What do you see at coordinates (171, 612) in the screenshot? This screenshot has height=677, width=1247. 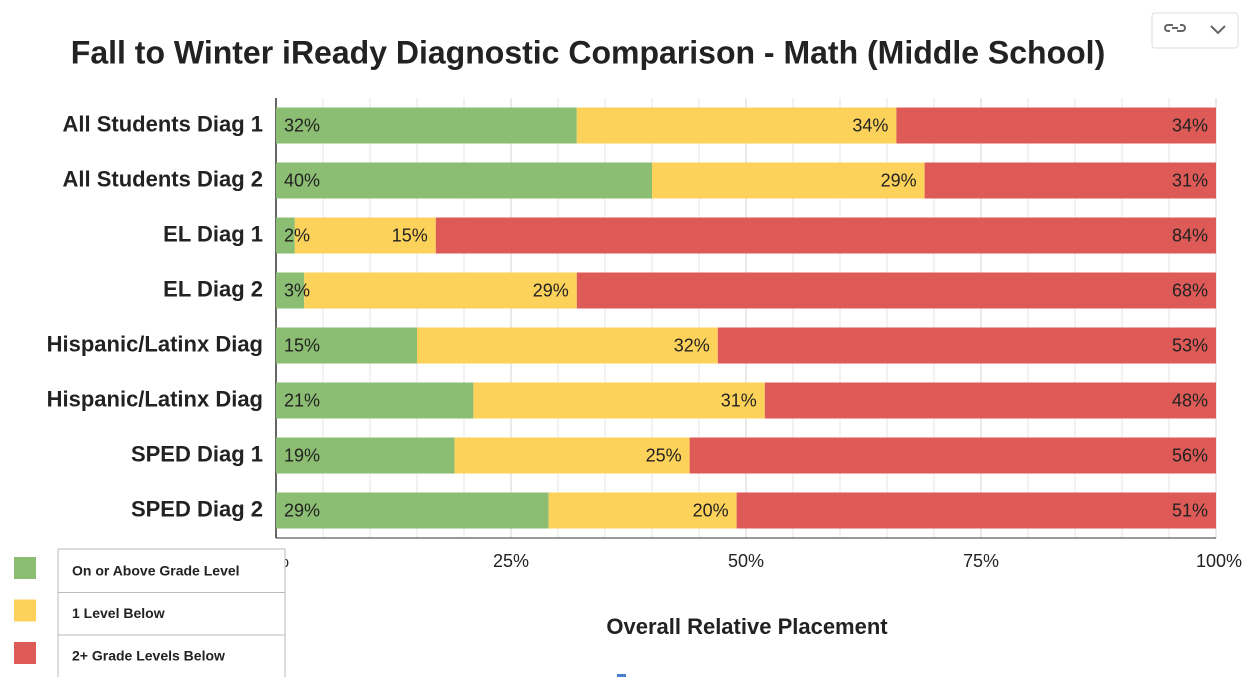 I see `legend-frame` at bounding box center [171, 612].